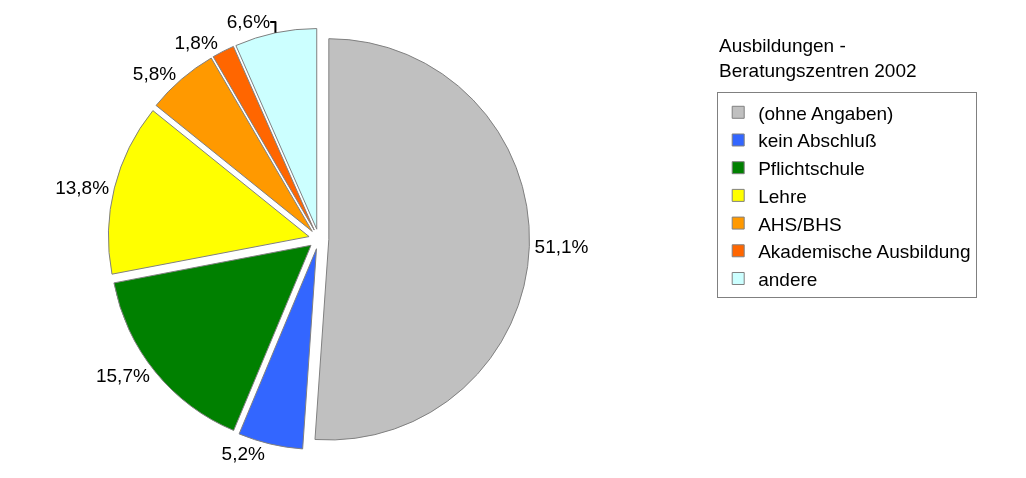 This screenshot has width=1026, height=478. I want to click on legend-label: Lehre, so click(782, 196).